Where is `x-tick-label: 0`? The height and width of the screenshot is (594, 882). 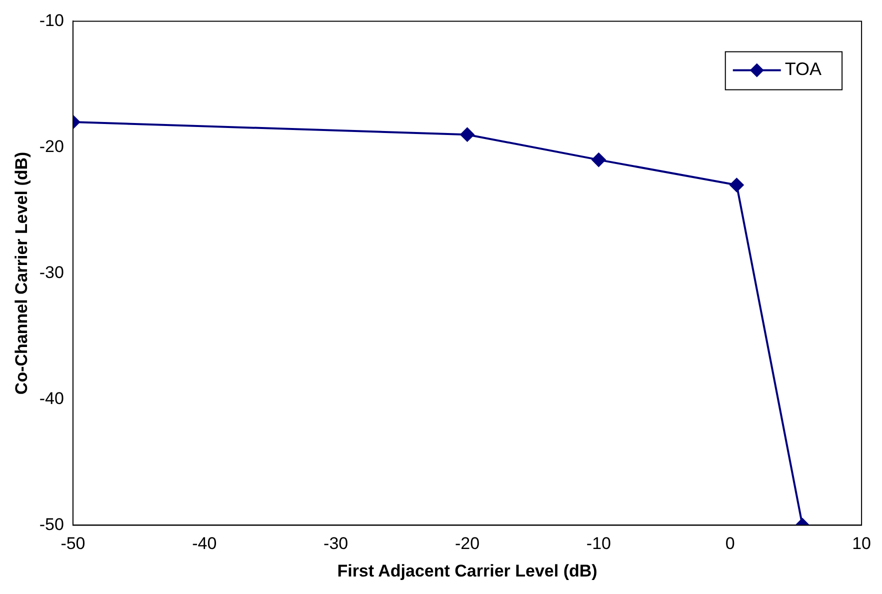
x-tick-label: 0 is located at coordinates (730, 544).